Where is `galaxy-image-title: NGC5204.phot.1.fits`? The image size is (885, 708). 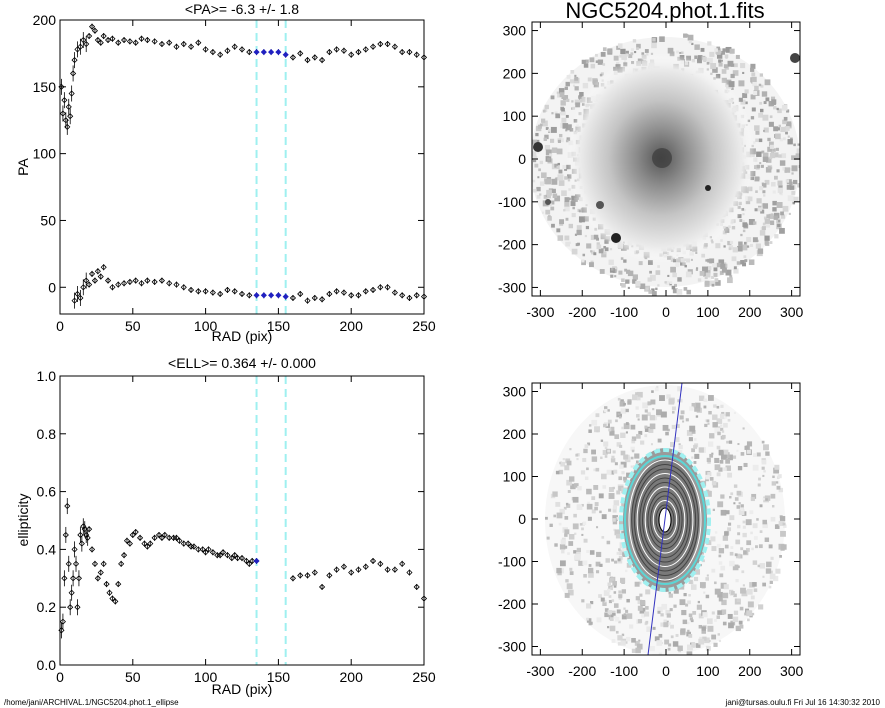 galaxy-image-title: NGC5204.phot.1.fits is located at coordinates (664, 11).